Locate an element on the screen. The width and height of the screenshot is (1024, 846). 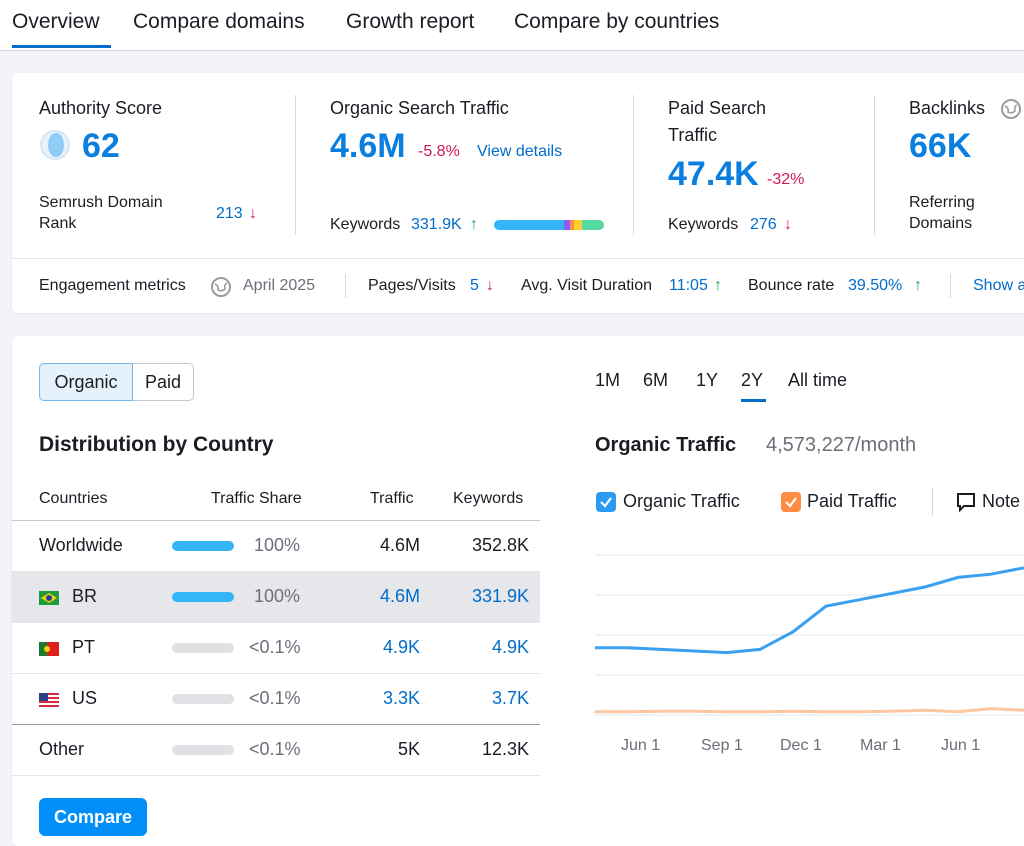
organic-kw-label: Keywords is located at coordinates (365, 224).